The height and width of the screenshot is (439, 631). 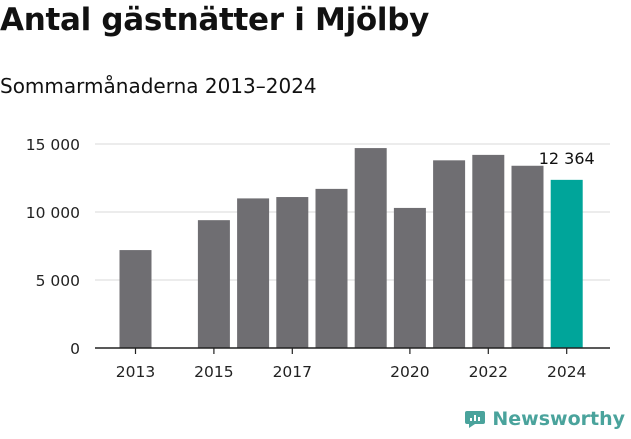 What do you see at coordinates (75, 349) in the screenshot?
I see `y-tick-label: 0` at bounding box center [75, 349].